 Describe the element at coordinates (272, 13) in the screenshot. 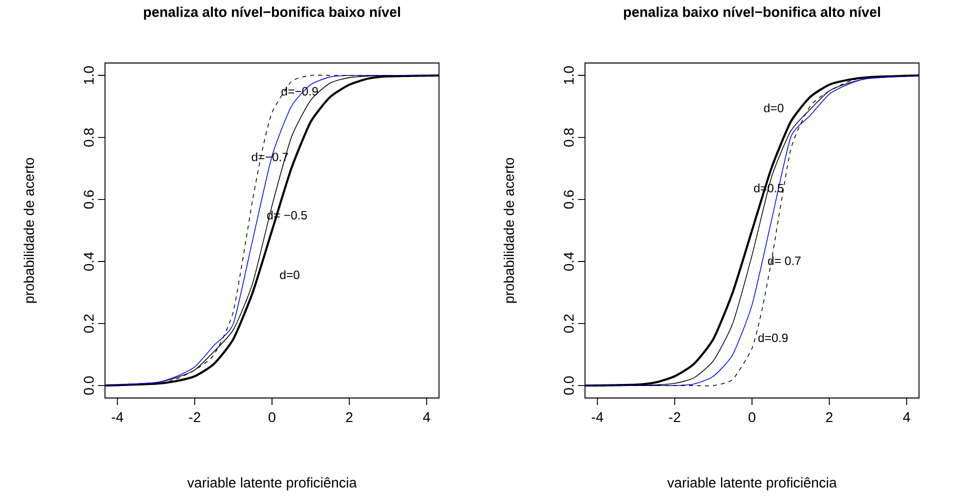

I see `chart-title: penaliza alto nível−bonifica baixo nível` at that location.